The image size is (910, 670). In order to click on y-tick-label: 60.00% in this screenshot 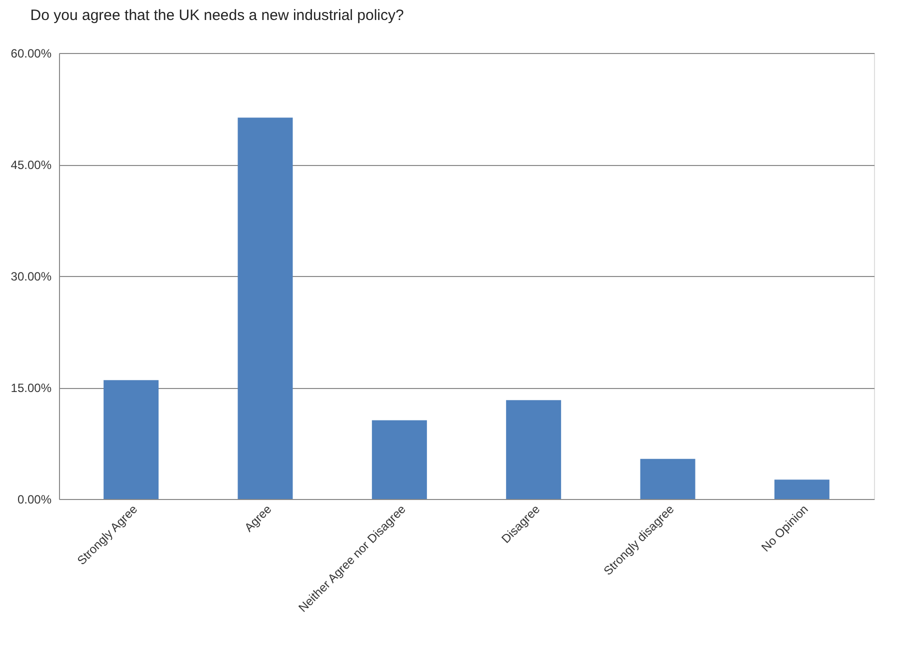, I will do `click(31, 53)`.